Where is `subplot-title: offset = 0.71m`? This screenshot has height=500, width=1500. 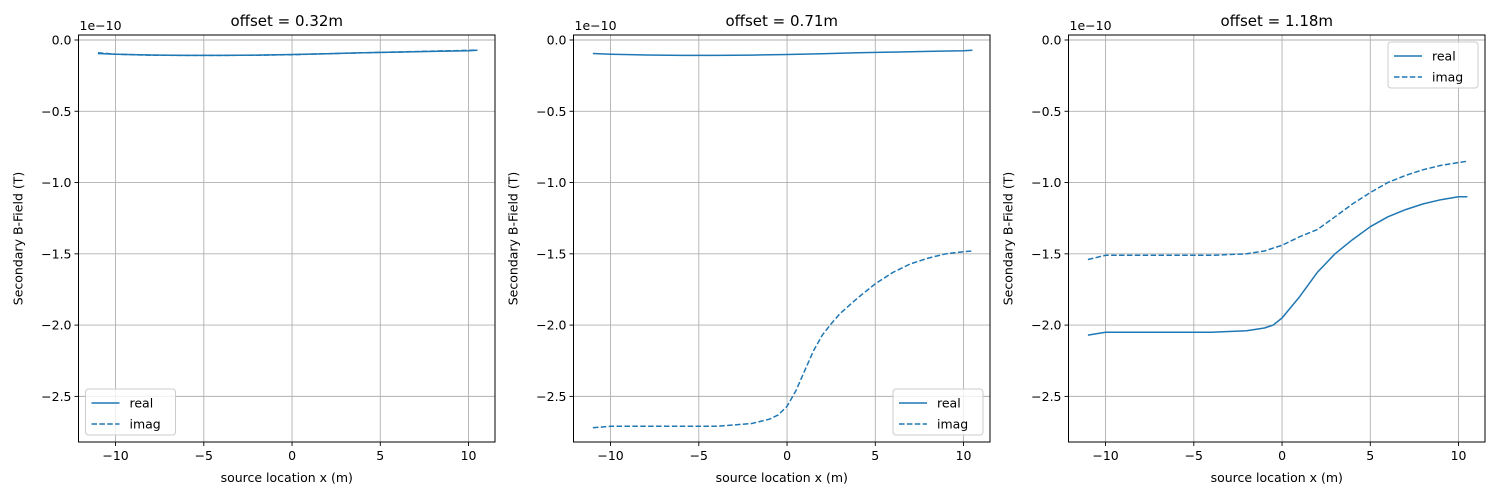 subplot-title: offset = 0.71m is located at coordinates (781, 21).